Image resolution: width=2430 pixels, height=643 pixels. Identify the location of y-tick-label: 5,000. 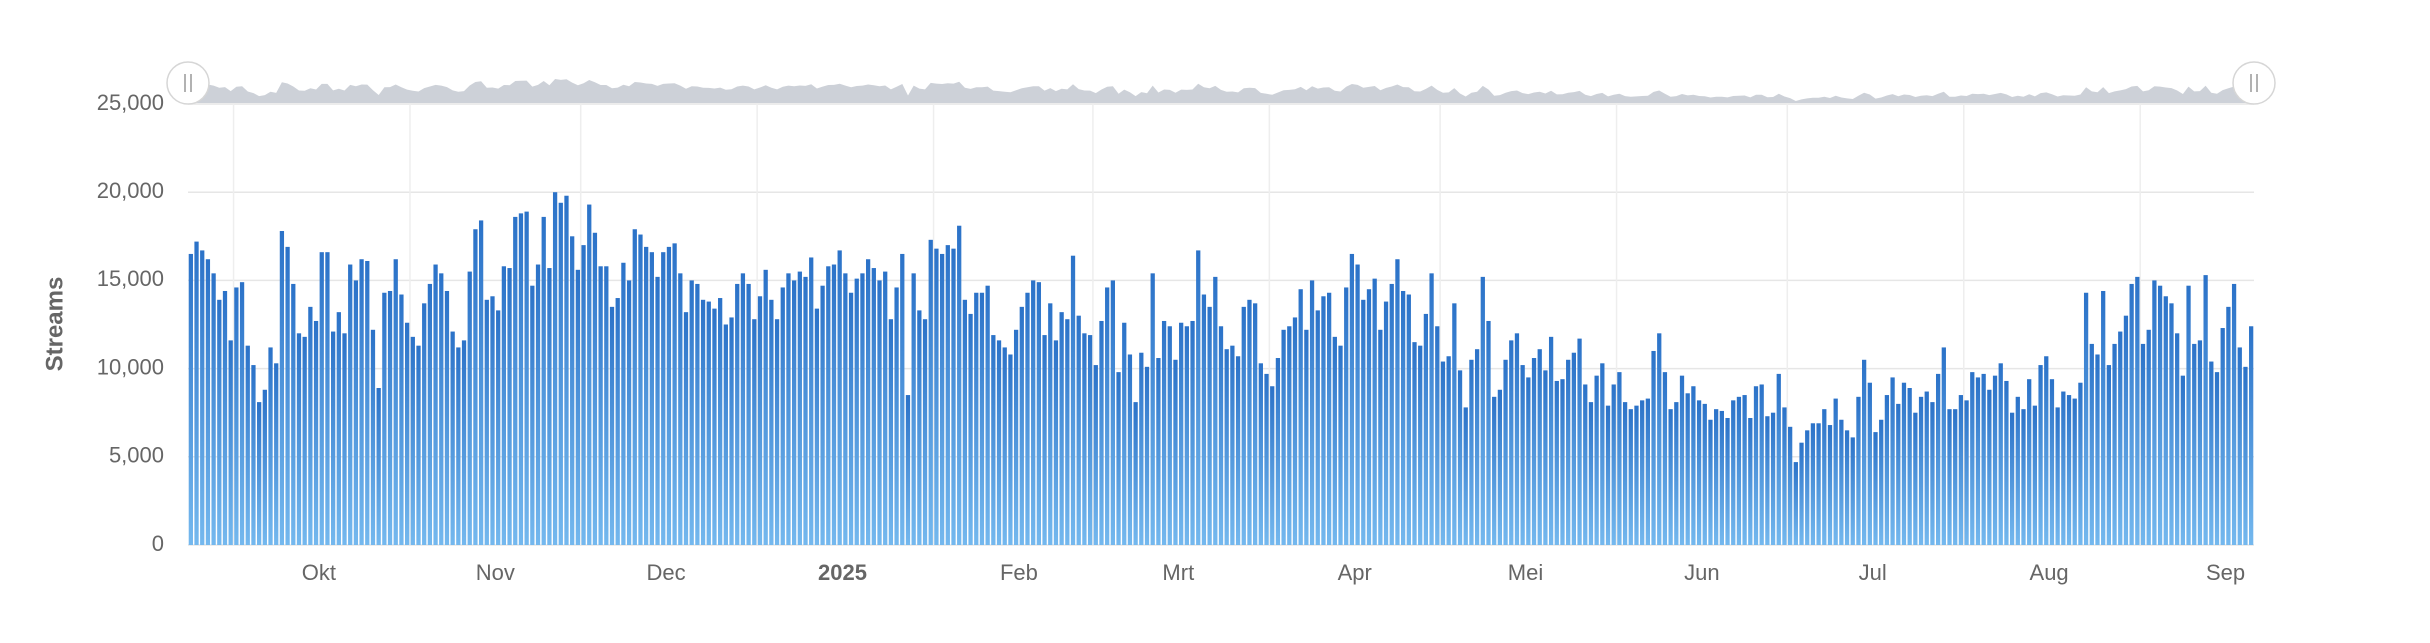
(136, 455).